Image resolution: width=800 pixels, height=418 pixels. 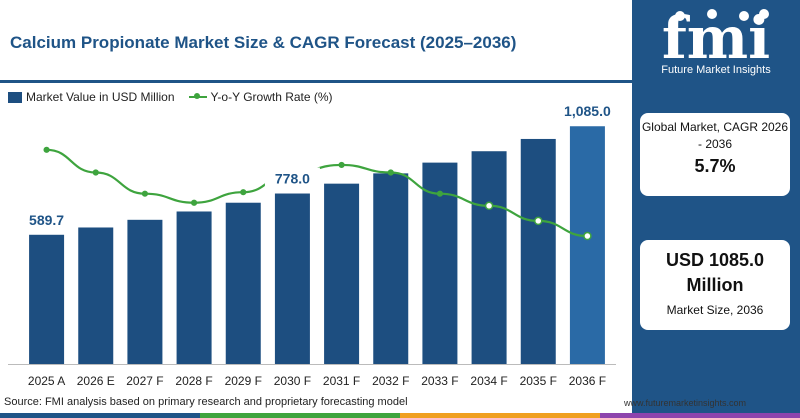 What do you see at coordinates (439, 381) in the screenshot?
I see `x-tick-label: 2033 F` at bounding box center [439, 381].